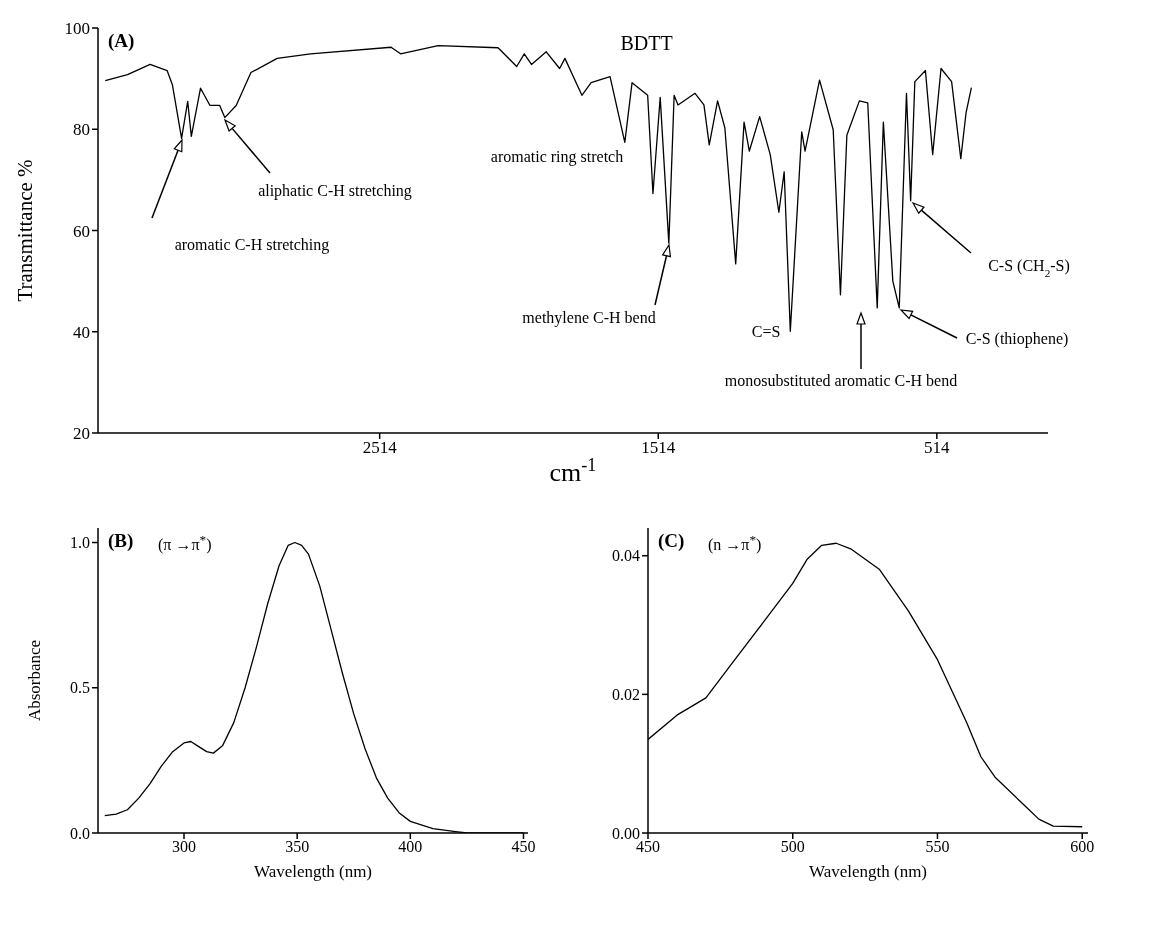  What do you see at coordinates (792, 847) in the screenshot?
I see `x-tick-label: 500` at bounding box center [792, 847].